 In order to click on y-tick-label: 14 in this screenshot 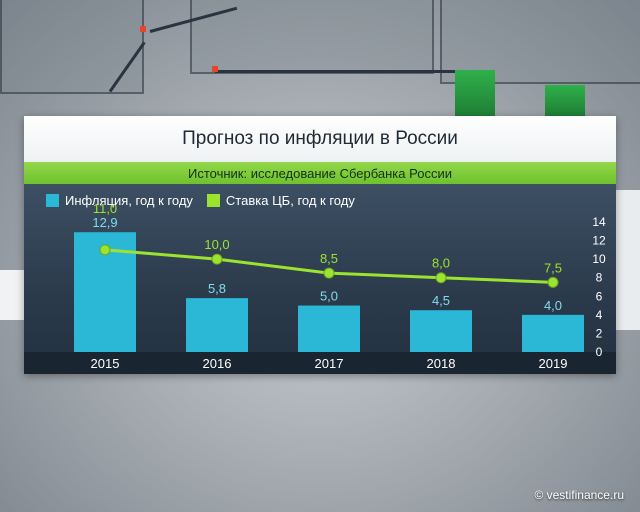, I will do `click(599, 222)`.